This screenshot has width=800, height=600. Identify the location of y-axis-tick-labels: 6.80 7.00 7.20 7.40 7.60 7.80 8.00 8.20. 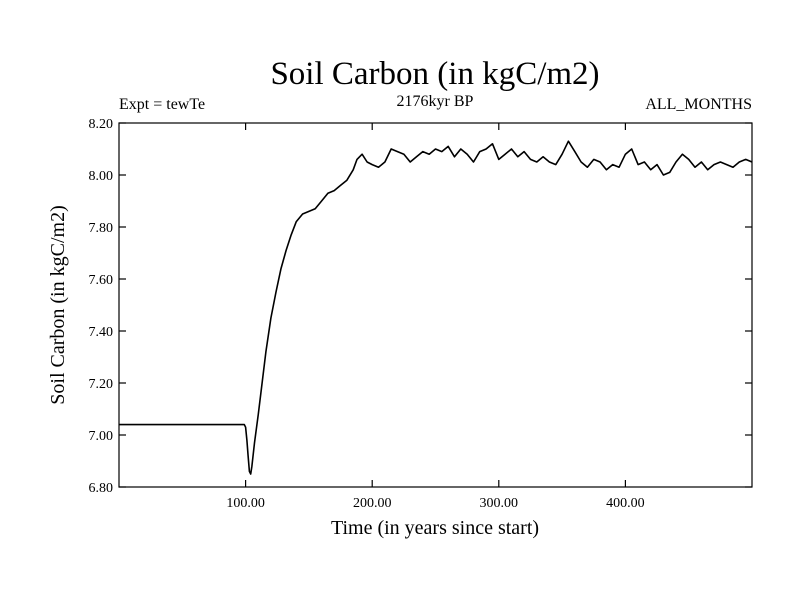
(101, 306).